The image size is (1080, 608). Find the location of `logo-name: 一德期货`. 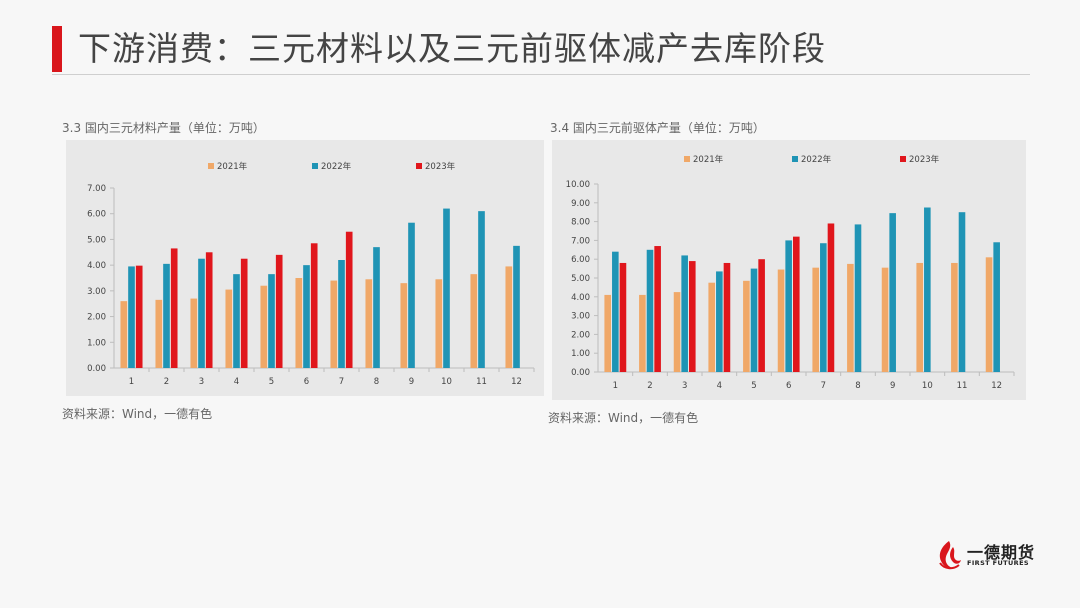

logo-name: 一德期货 is located at coordinates (1001, 552).